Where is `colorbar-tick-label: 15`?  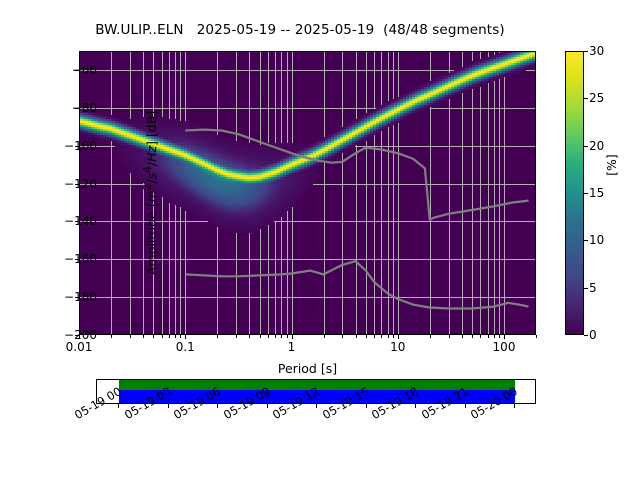 colorbar-tick-label: 15 is located at coordinates (597, 193).